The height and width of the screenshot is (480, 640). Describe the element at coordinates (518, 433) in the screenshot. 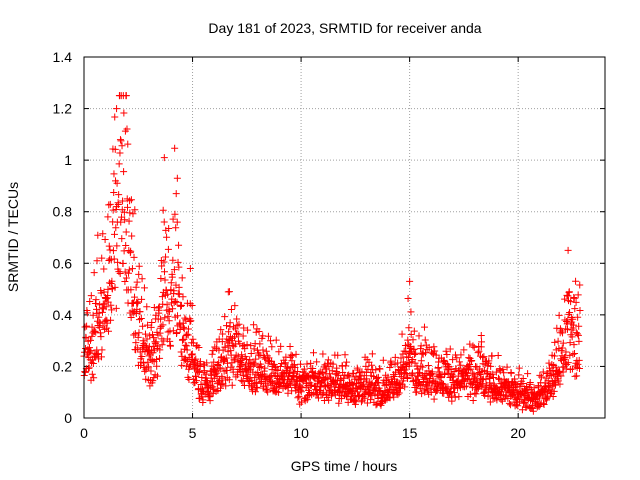

I see `x-tick-label: 20` at that location.